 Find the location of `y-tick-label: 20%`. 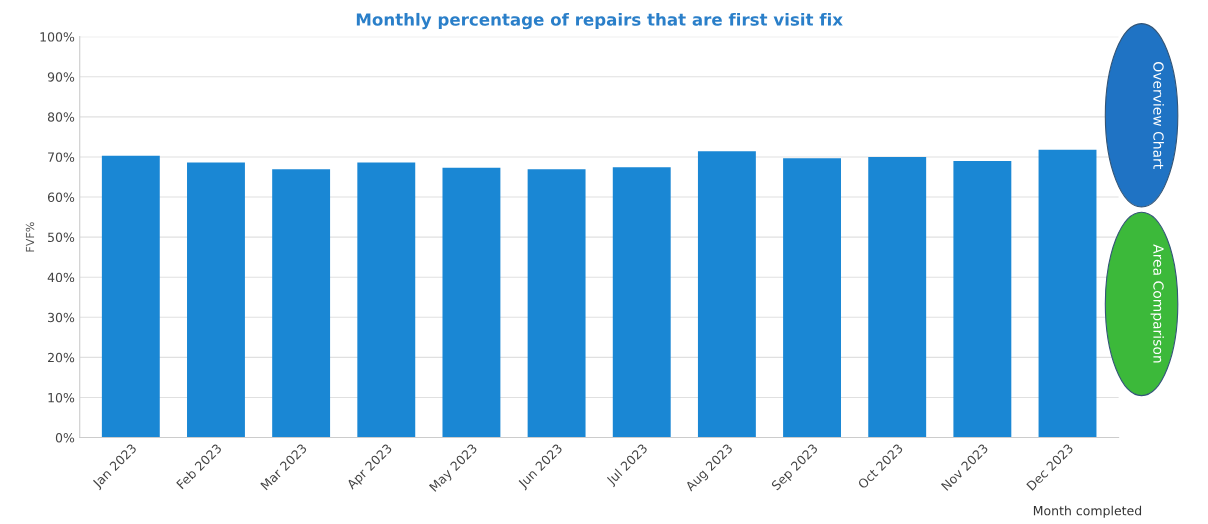

y-tick-label: 20% is located at coordinates (61, 357).